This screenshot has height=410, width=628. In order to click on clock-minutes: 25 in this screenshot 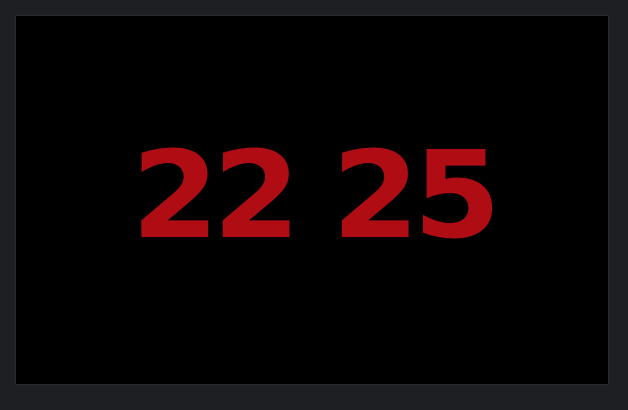, I will do `click(416, 196)`.